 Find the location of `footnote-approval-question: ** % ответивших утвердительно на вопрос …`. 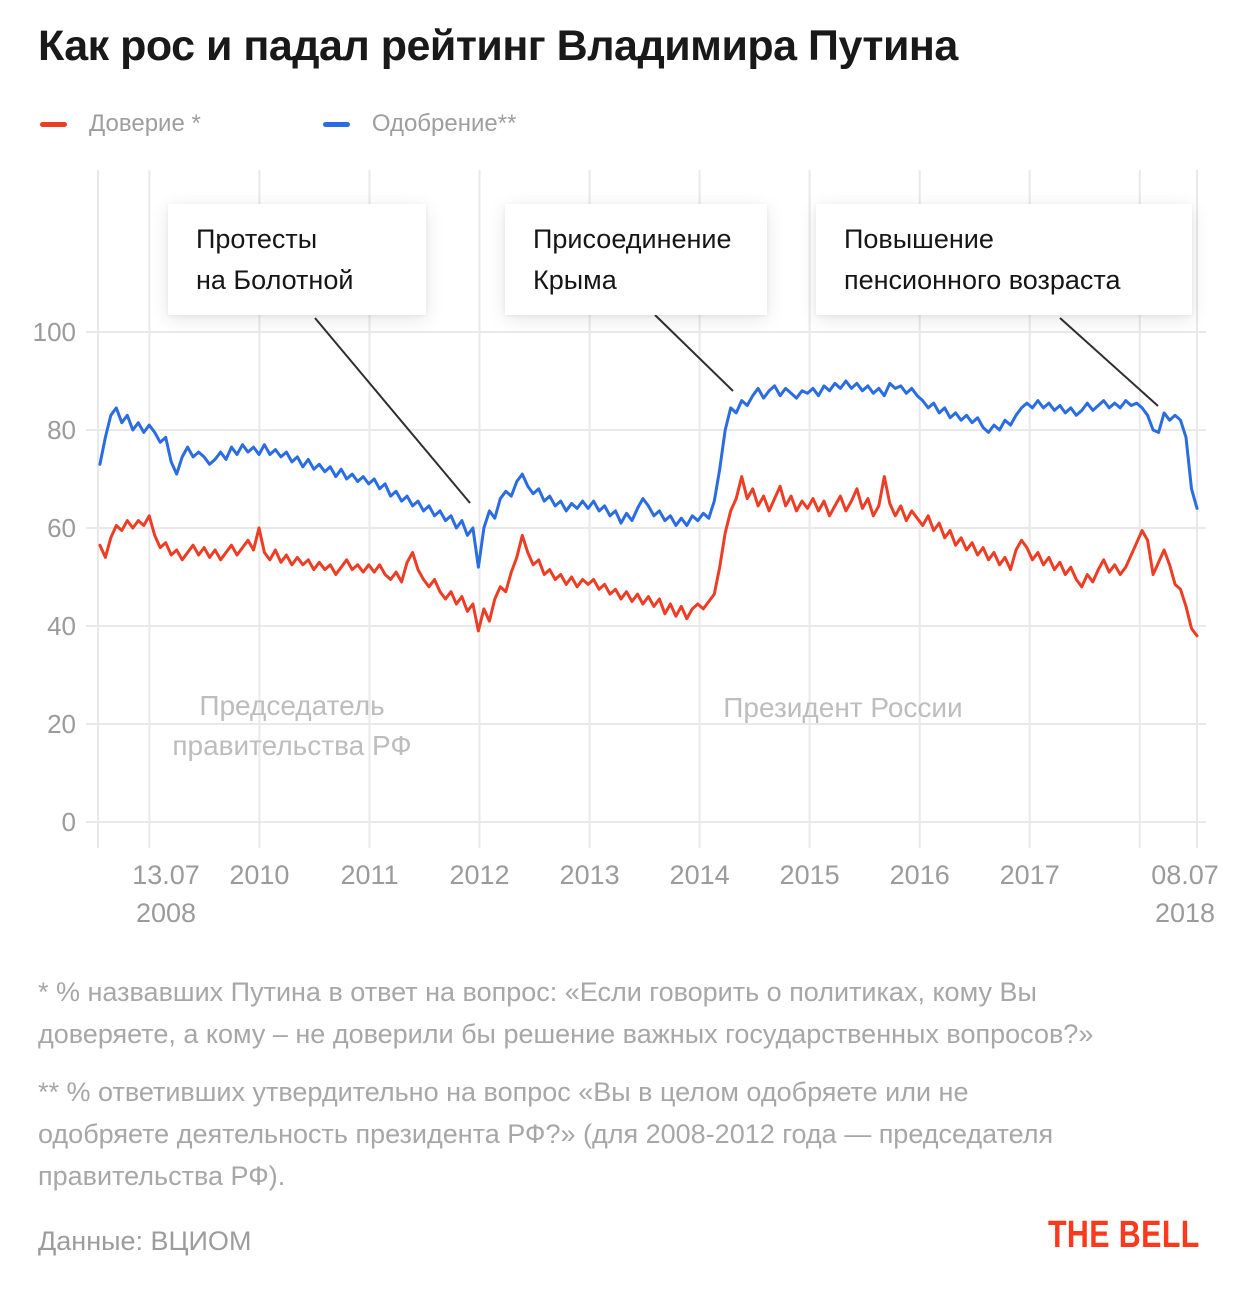

footnote-approval-question: ** % ответивших утвердительно на вопрос … is located at coordinates (546, 1134).